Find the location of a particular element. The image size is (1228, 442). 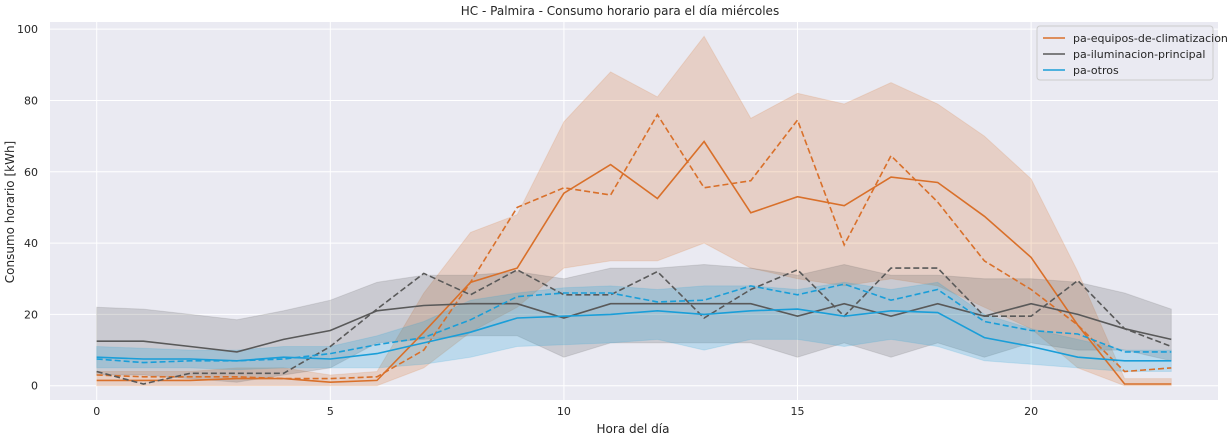

y-tick-label: 80 is located at coordinates (31, 100).